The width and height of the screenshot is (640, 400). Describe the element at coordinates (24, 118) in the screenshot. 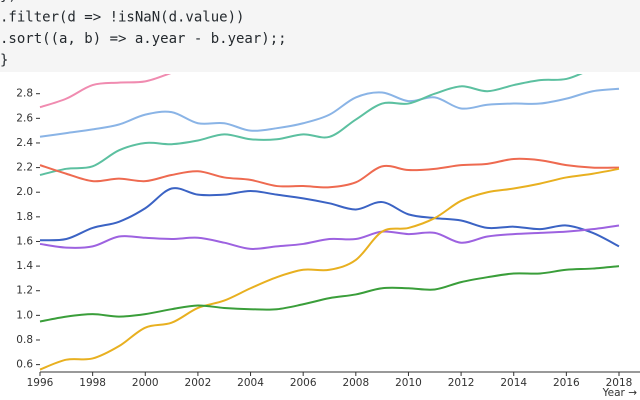

I see `y-tick-label: 2.6` at that location.